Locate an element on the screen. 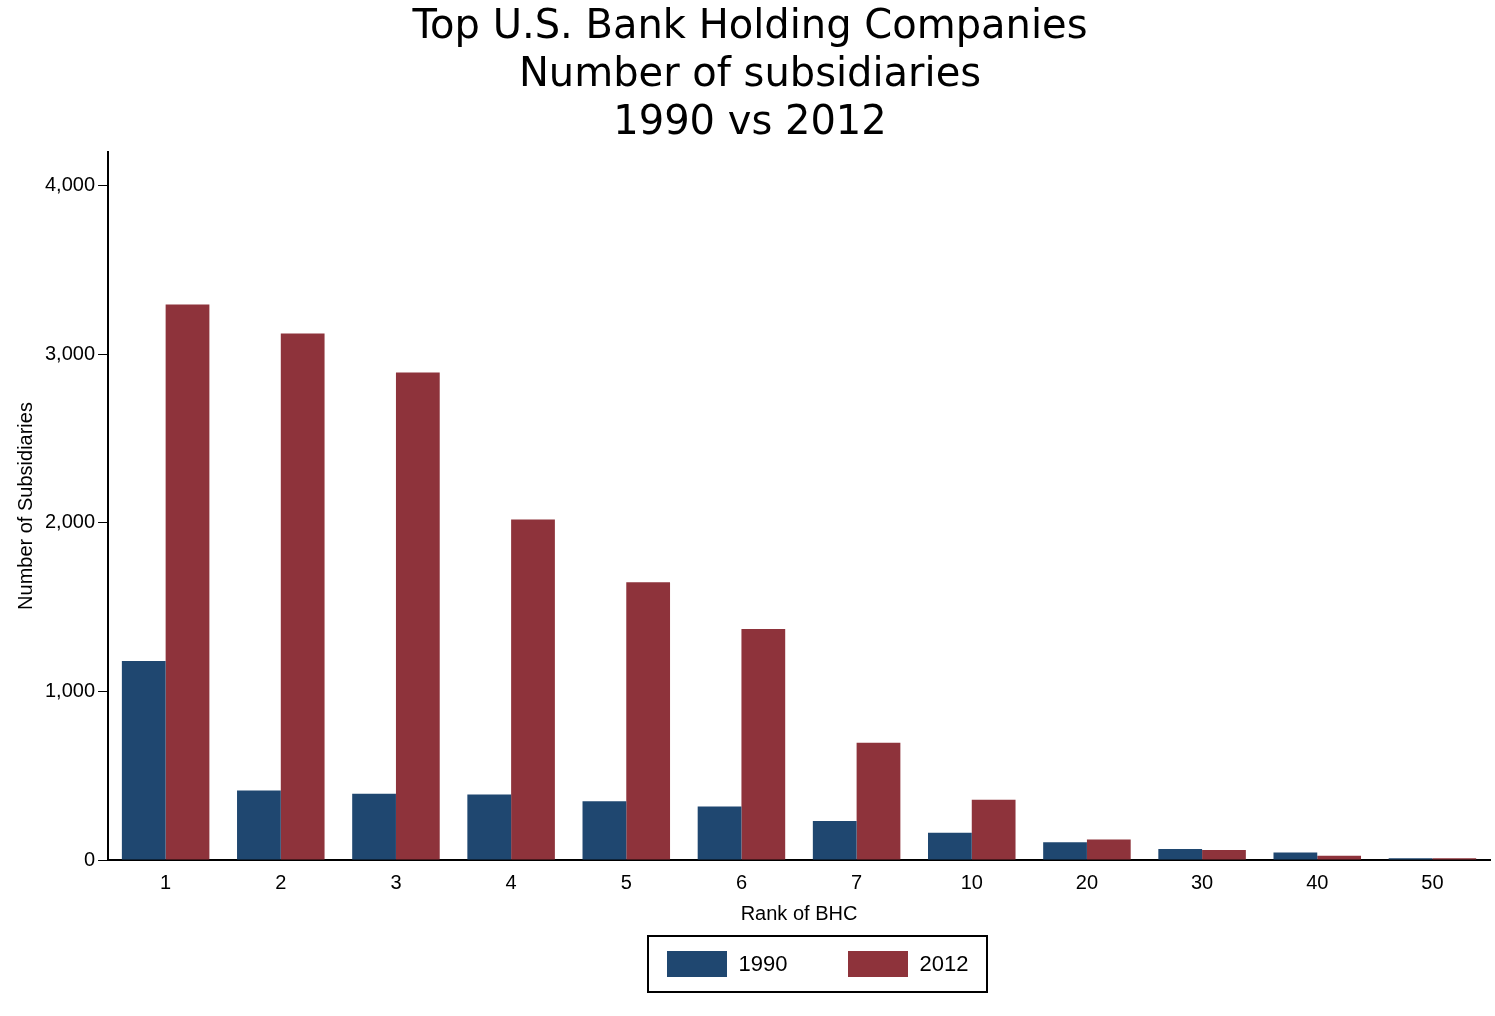  x-axis-title: Rank of BHC is located at coordinates (799, 912).